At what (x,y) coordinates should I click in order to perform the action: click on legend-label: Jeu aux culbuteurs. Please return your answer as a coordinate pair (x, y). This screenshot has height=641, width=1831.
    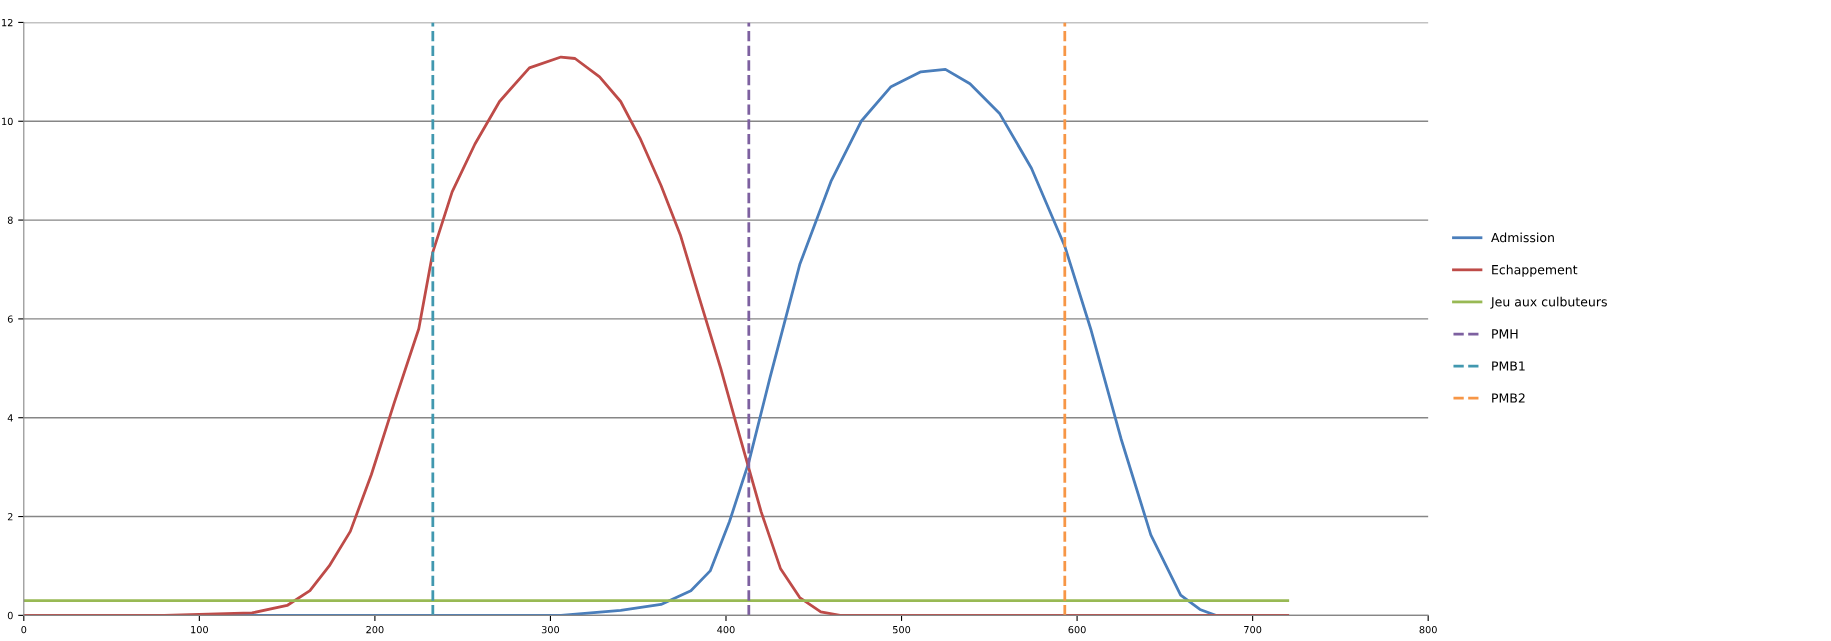
    Looking at the image, I should click on (1548, 302).